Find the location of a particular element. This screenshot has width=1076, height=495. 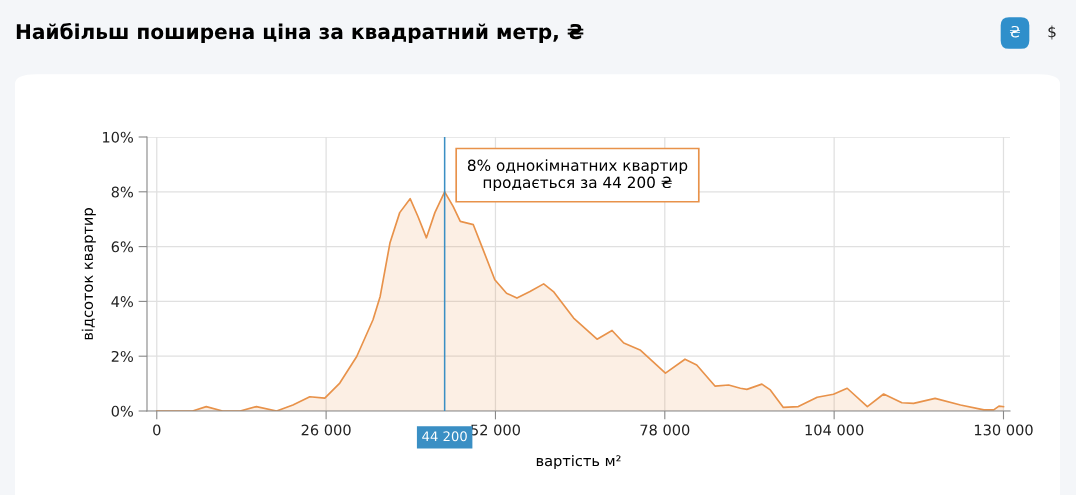

y-tick-label: 6% is located at coordinates (122, 247).